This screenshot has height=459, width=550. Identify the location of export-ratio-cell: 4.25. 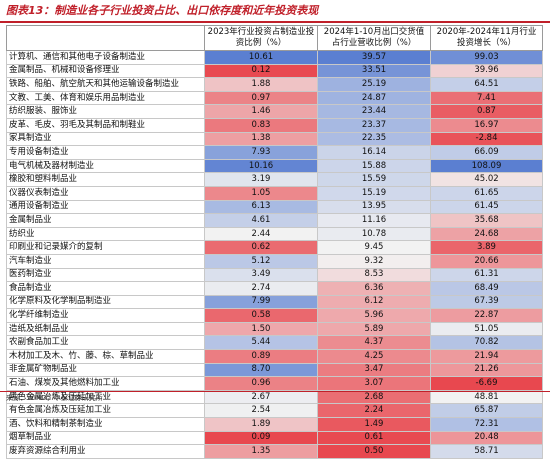
(374, 356).